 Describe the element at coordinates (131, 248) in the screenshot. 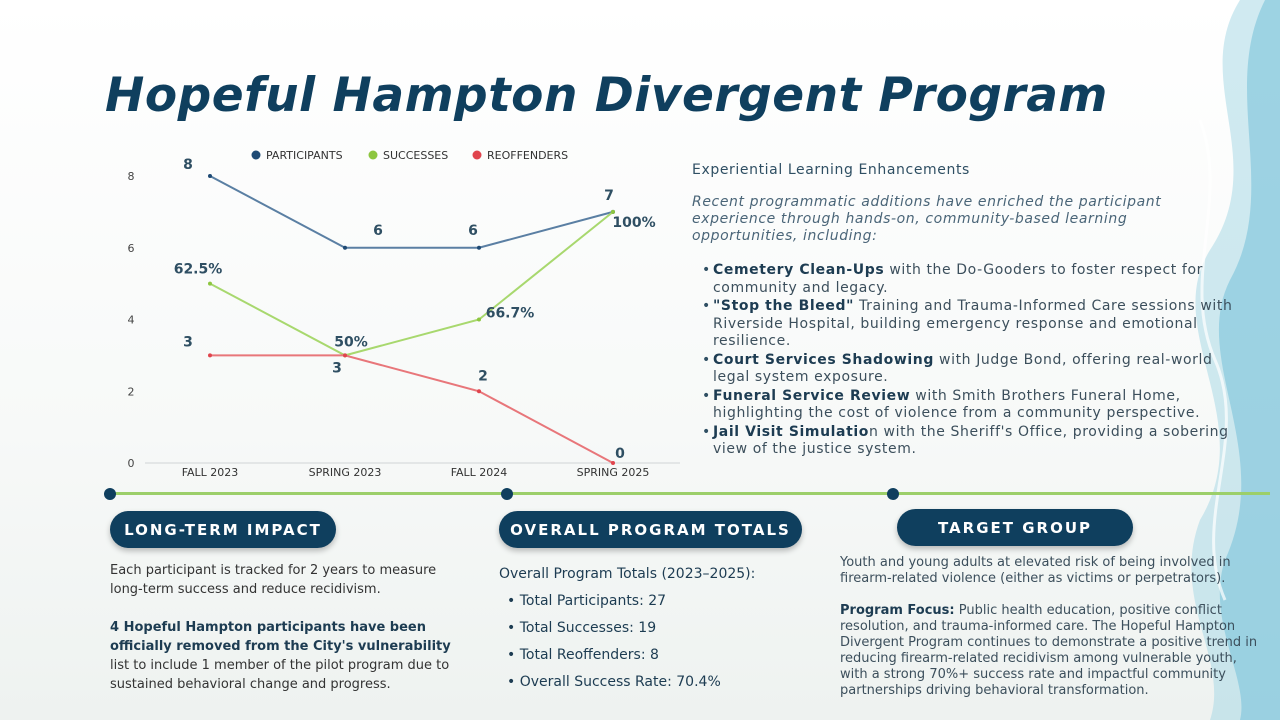

I see `y-tick-label: 6` at that location.